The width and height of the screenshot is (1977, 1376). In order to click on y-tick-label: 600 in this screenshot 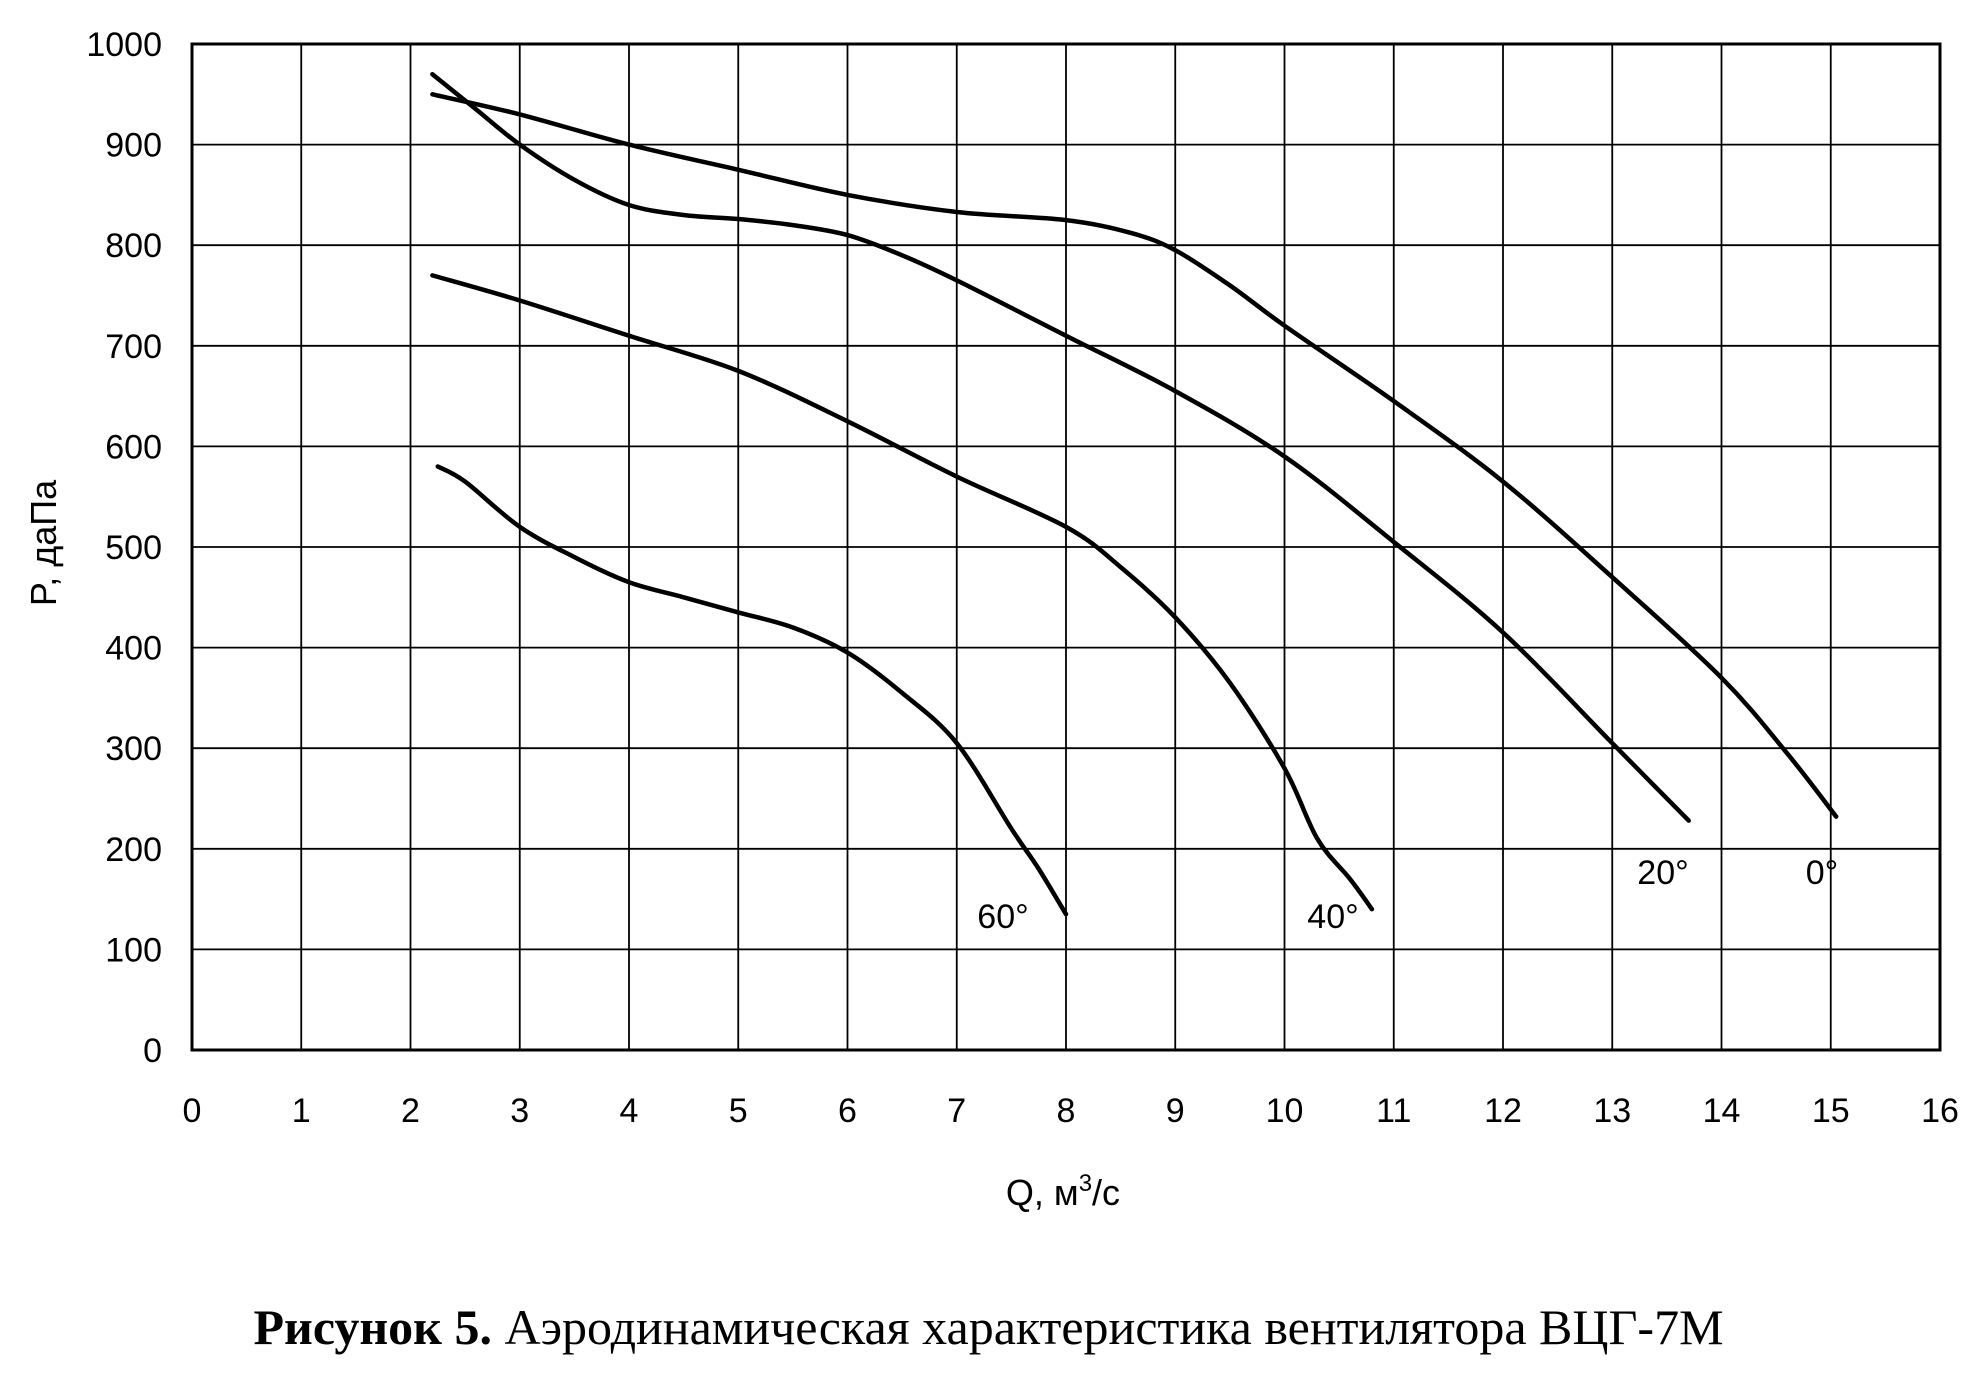, I will do `click(133, 447)`.